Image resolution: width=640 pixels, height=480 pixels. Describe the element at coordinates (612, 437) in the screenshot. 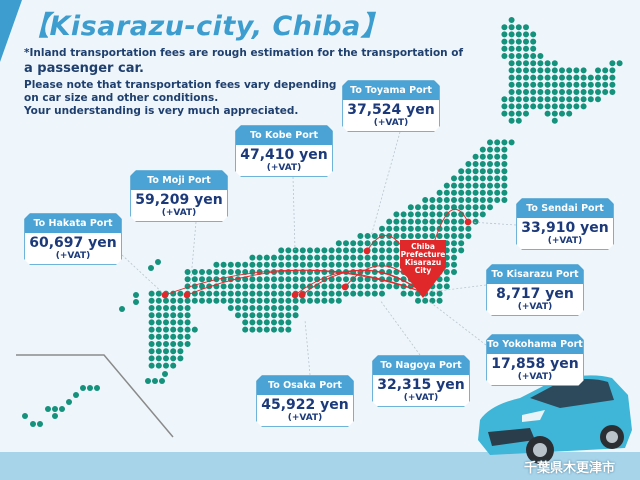

I see `car-part` at that location.